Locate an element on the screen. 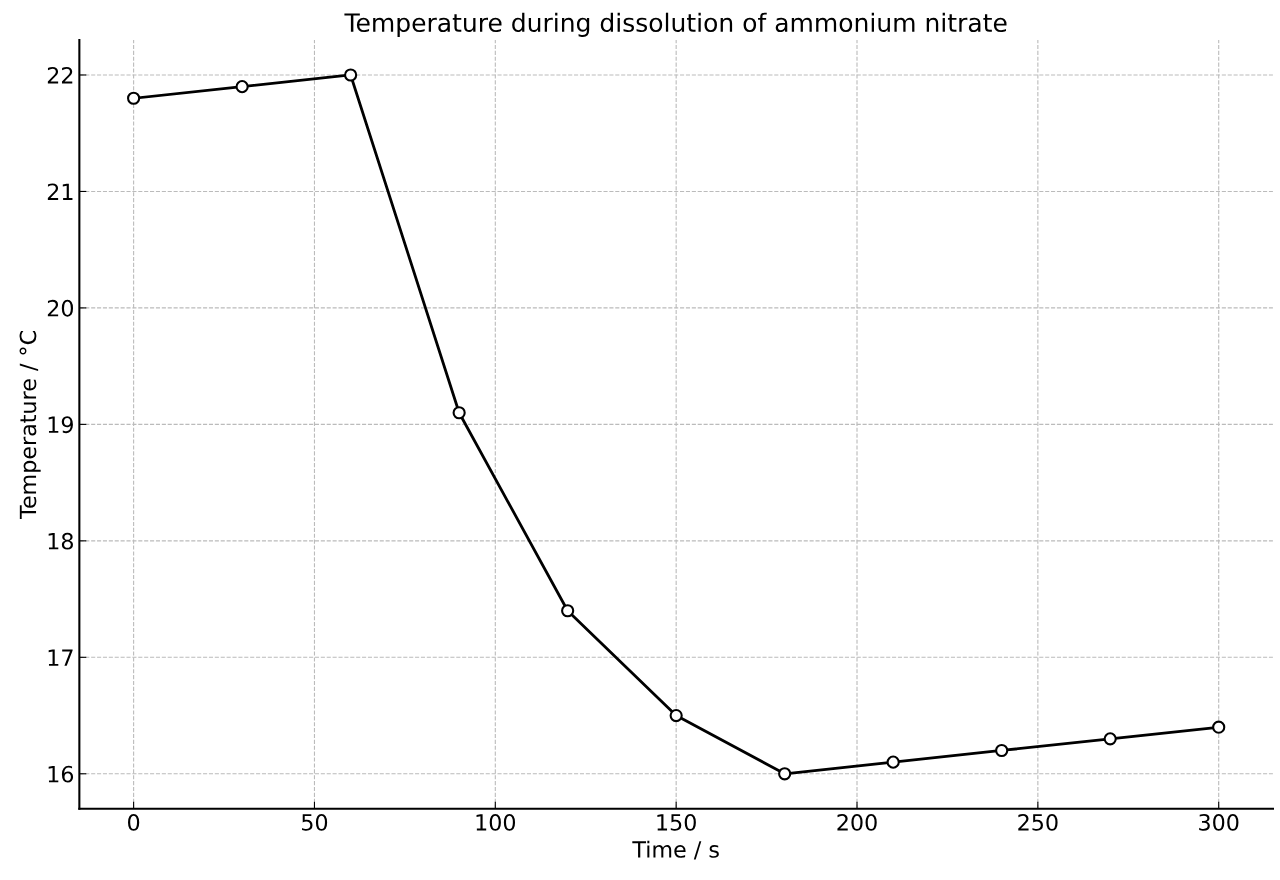 The height and width of the screenshot is (880, 1280). x-axis-title: Time / s is located at coordinates (675, 850).